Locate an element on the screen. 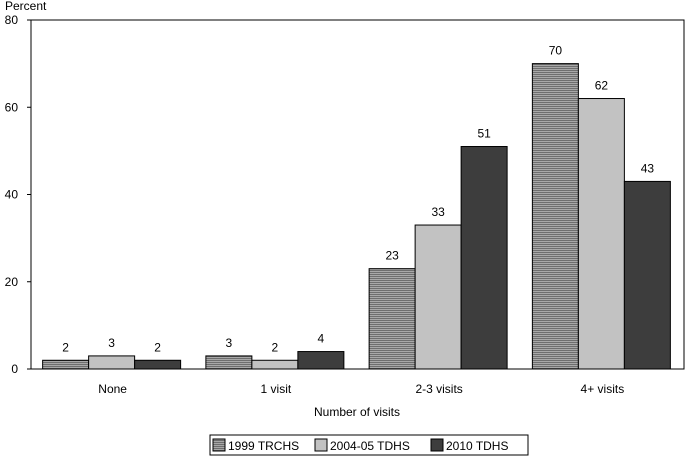 This screenshot has width=685, height=458. y-tick-label: 40 is located at coordinates (12, 195).